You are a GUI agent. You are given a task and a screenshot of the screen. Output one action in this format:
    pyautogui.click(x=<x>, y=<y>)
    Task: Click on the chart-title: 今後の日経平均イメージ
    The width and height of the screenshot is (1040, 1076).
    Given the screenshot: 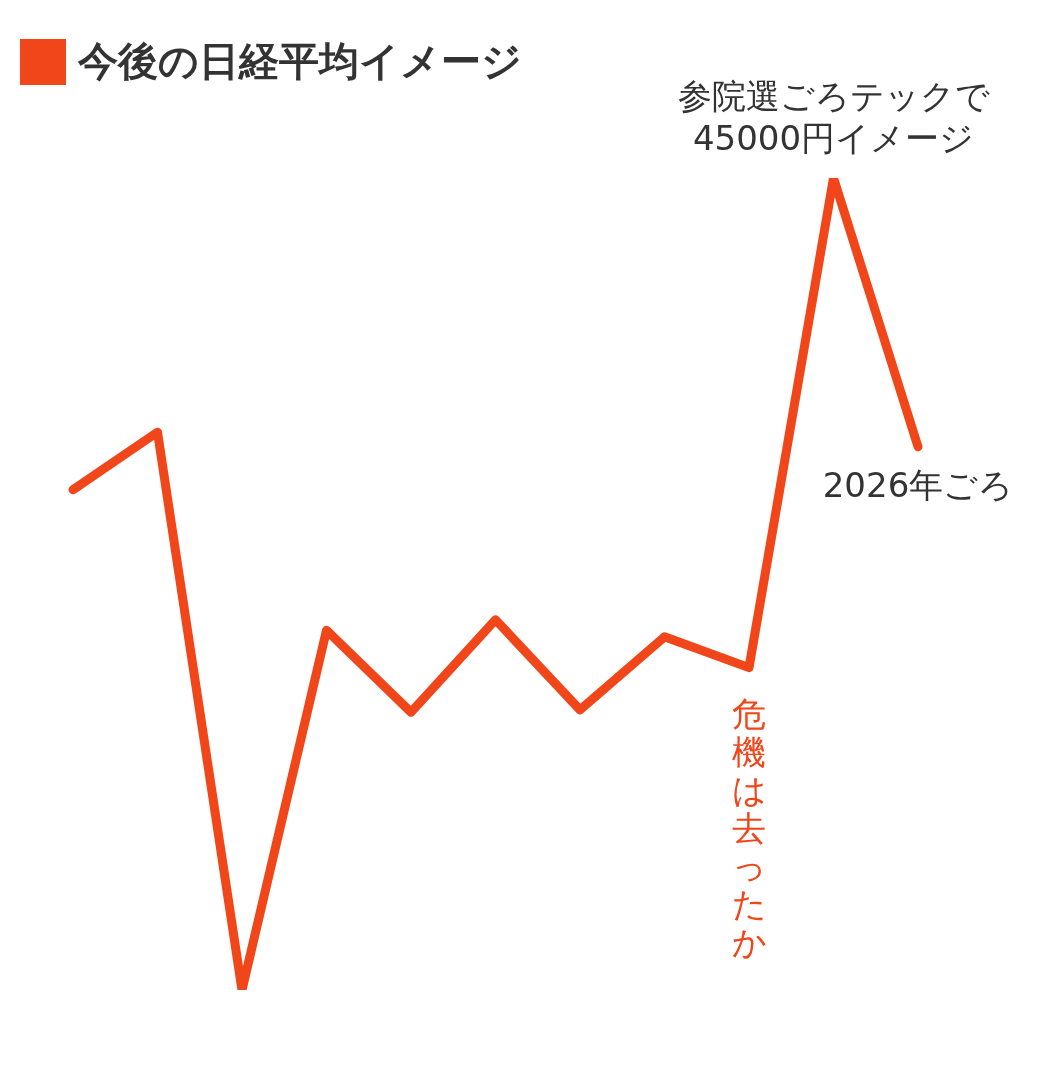 What is the action you would take?
    pyautogui.click(x=300, y=61)
    